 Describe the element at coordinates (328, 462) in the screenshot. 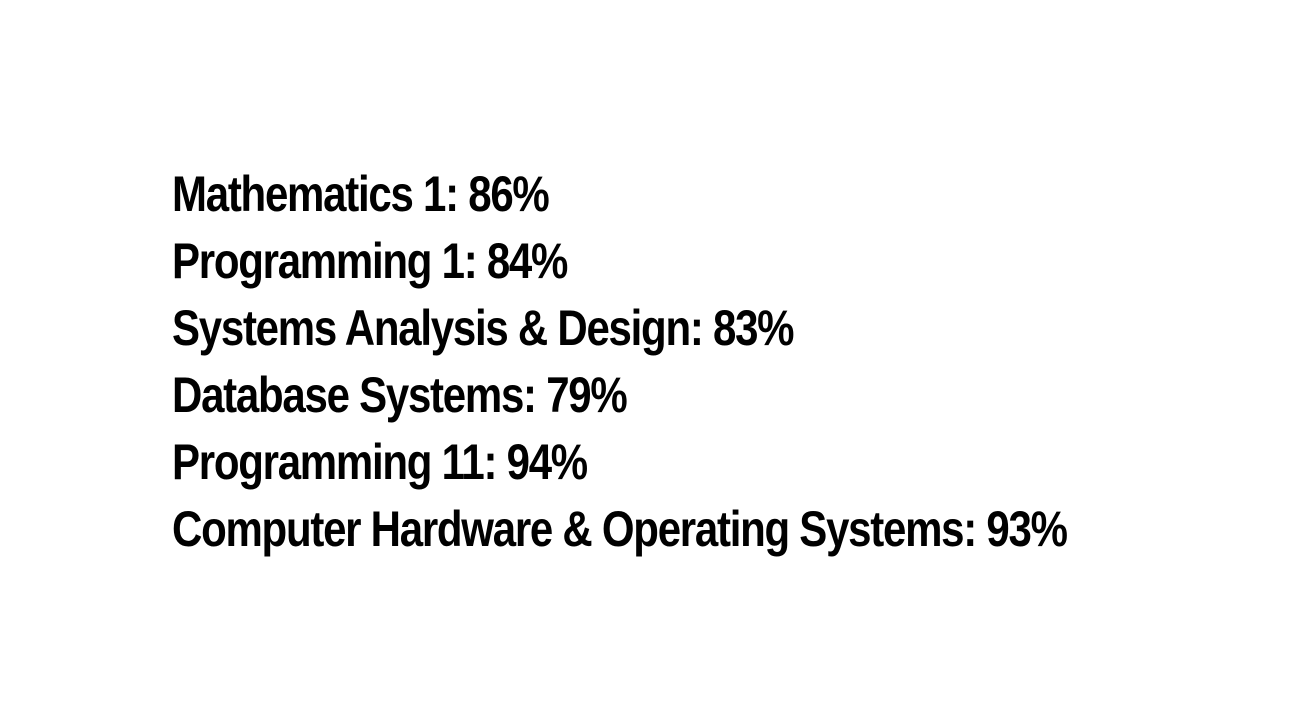

I see `subject-name: Programming 11` at that location.